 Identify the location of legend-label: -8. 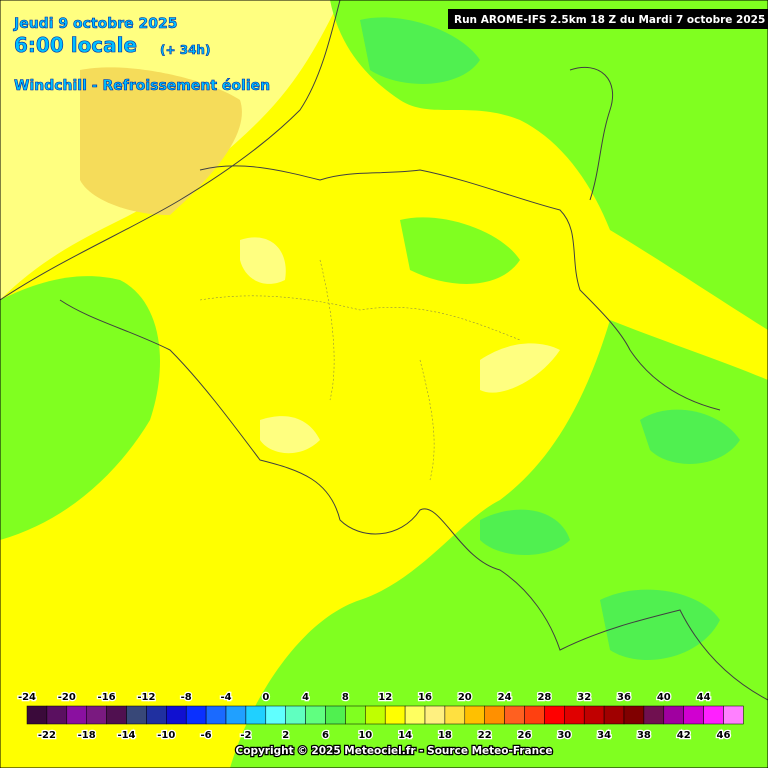
(186, 697).